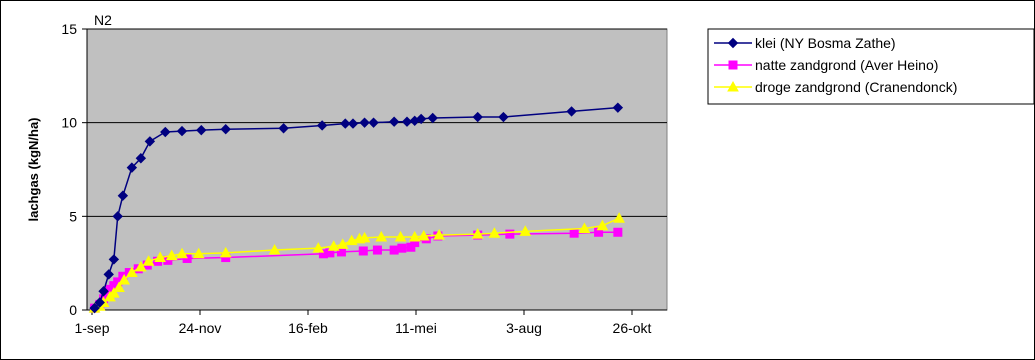 Image resolution: width=1035 pixels, height=360 pixels. I want to click on x-tick-label: 26-okt, so click(632, 328).